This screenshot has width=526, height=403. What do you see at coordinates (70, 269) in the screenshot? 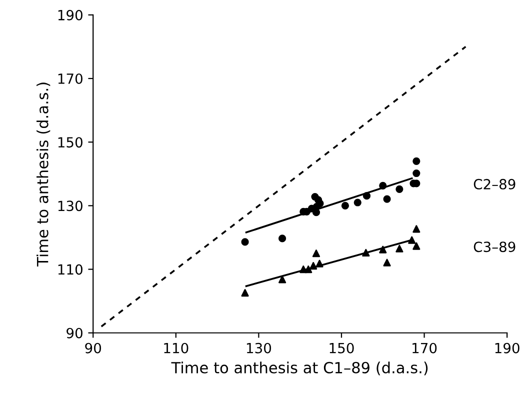
I see `y-tick-label: 110` at bounding box center [70, 269].